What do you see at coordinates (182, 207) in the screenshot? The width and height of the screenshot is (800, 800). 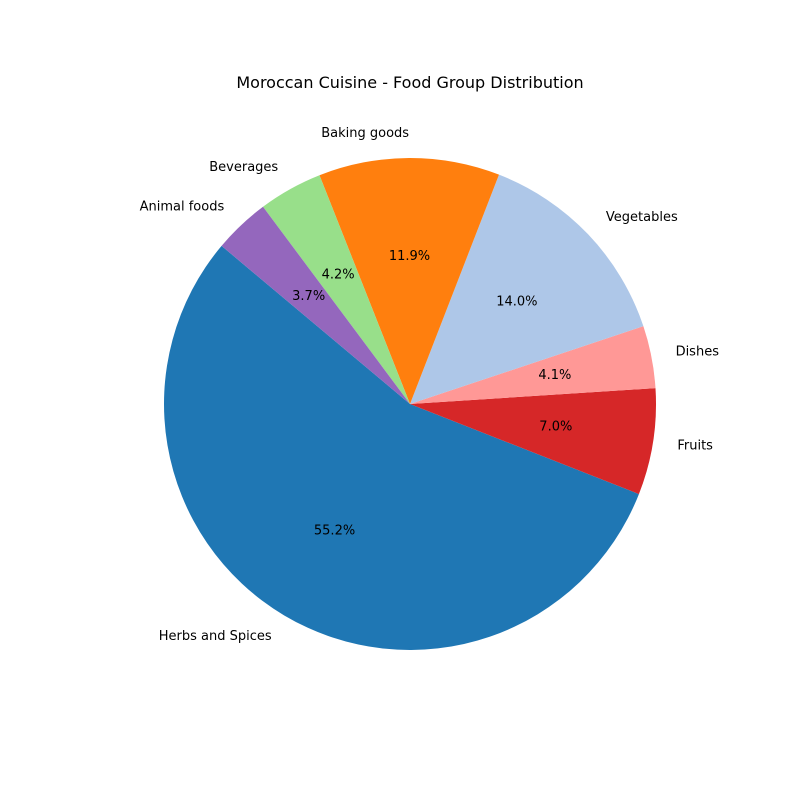 I see `category-label-animal-foods: Animal foods` at bounding box center [182, 207].